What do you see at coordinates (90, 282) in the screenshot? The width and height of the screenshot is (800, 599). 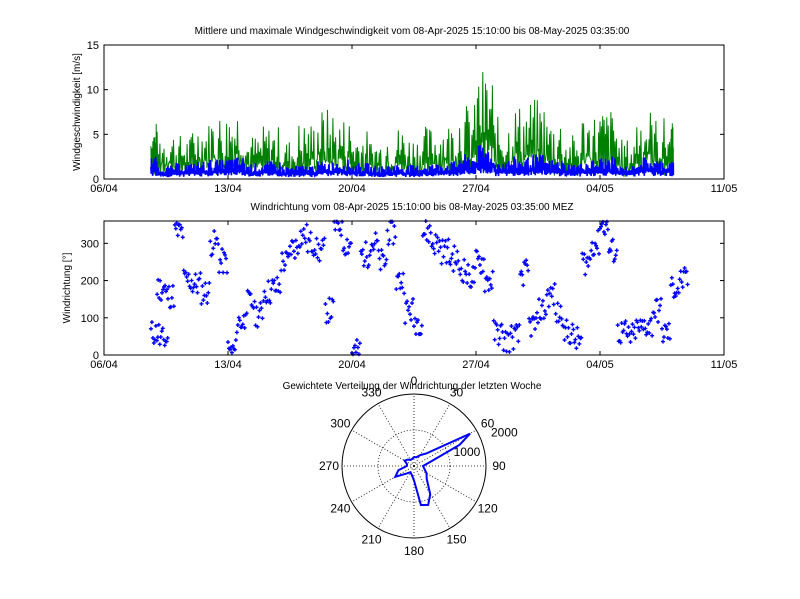 I see `wind-direction-y-tick-label: 200` at bounding box center [90, 282].